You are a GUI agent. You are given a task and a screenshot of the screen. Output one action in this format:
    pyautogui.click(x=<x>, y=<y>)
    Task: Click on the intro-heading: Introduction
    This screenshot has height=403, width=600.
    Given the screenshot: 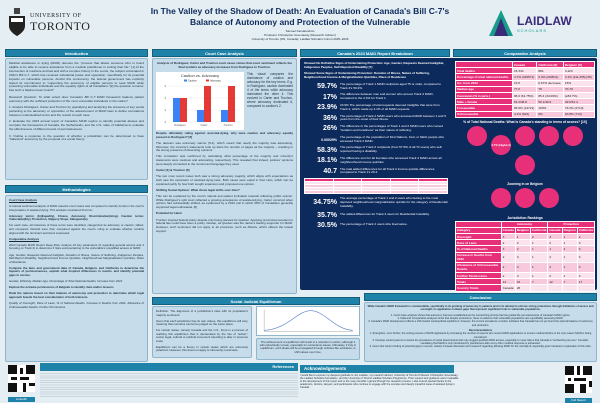 What is the action you would take?
    pyautogui.click(x=76, y=53)
    